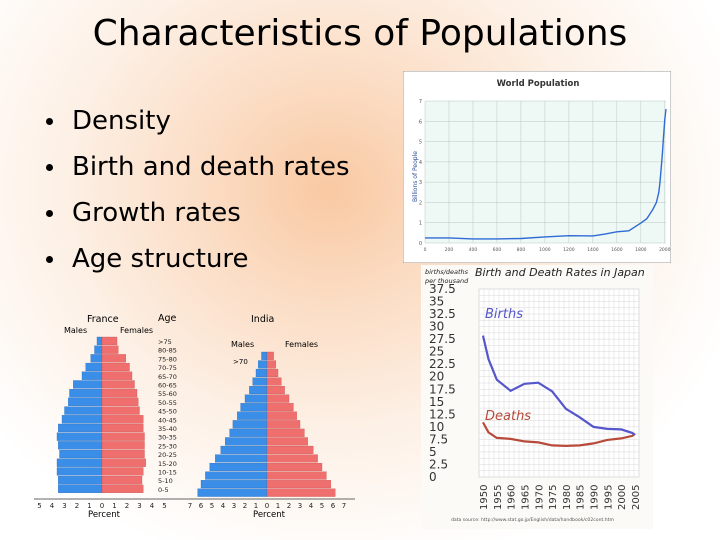  What do you see at coordinates (167, 412) in the screenshot?
I see `age-label: 45-50` at bounding box center [167, 412].